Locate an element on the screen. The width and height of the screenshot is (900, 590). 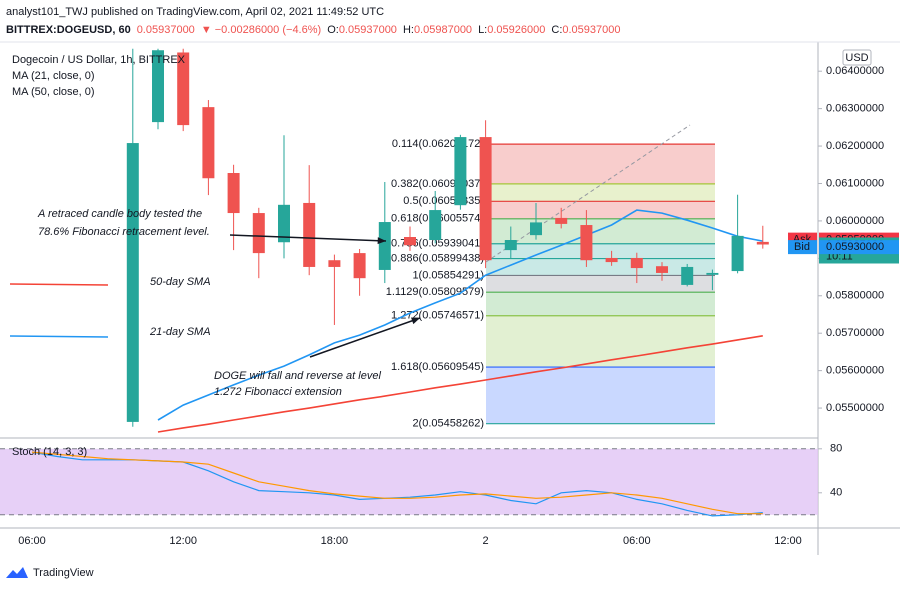
annotation: 1.272 Fibonacci extension is located at coordinates (278, 392).